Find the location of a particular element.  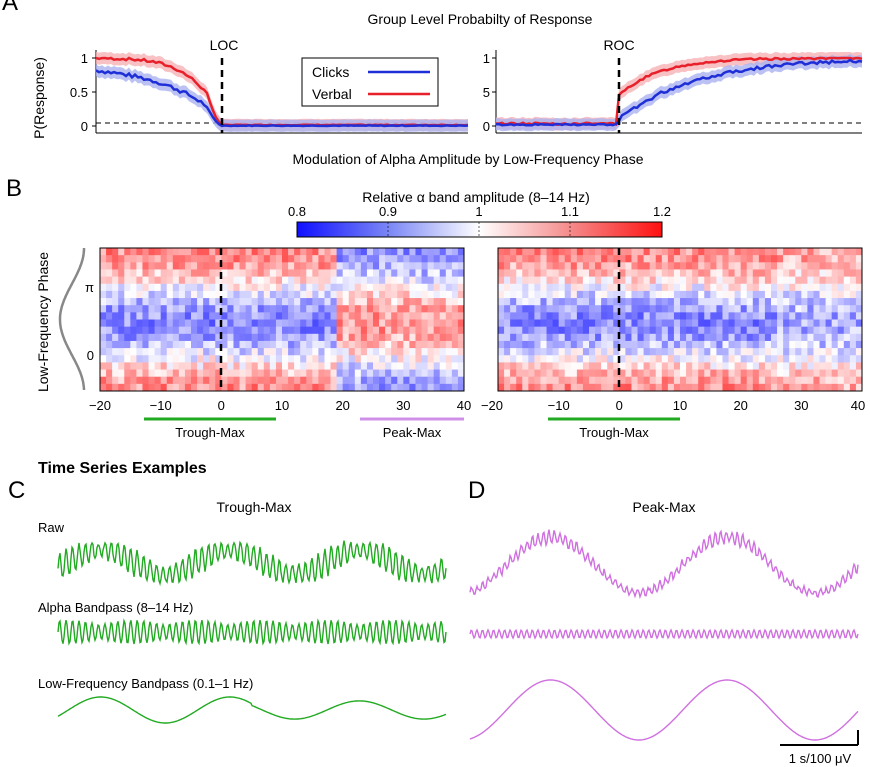

heatmap-right-xtick-label: 30 is located at coordinates (801, 405).